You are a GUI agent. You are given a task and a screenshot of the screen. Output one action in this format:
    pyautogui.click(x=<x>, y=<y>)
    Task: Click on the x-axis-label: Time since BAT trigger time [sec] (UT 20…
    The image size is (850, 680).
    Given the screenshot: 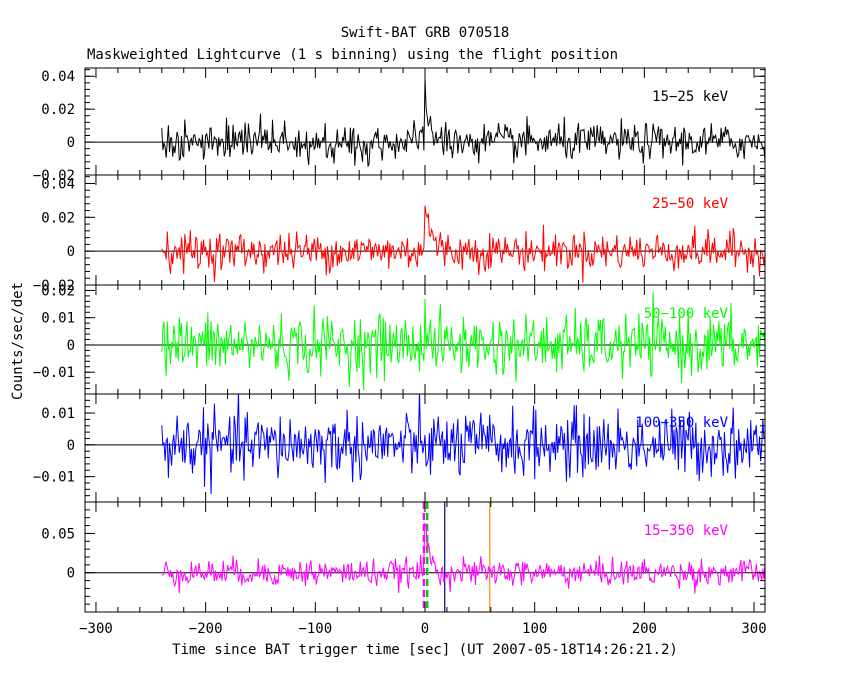 What is the action you would take?
    pyautogui.click(x=425, y=650)
    